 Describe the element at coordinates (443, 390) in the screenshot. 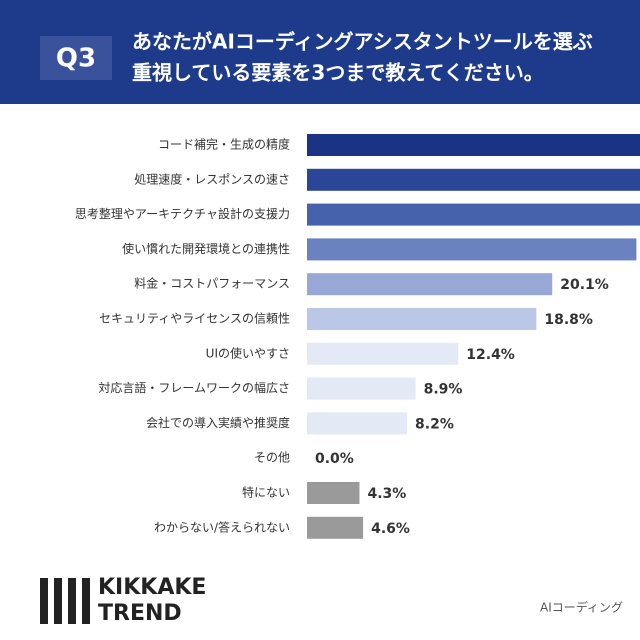

I see `value-label: 8.9%` at that location.